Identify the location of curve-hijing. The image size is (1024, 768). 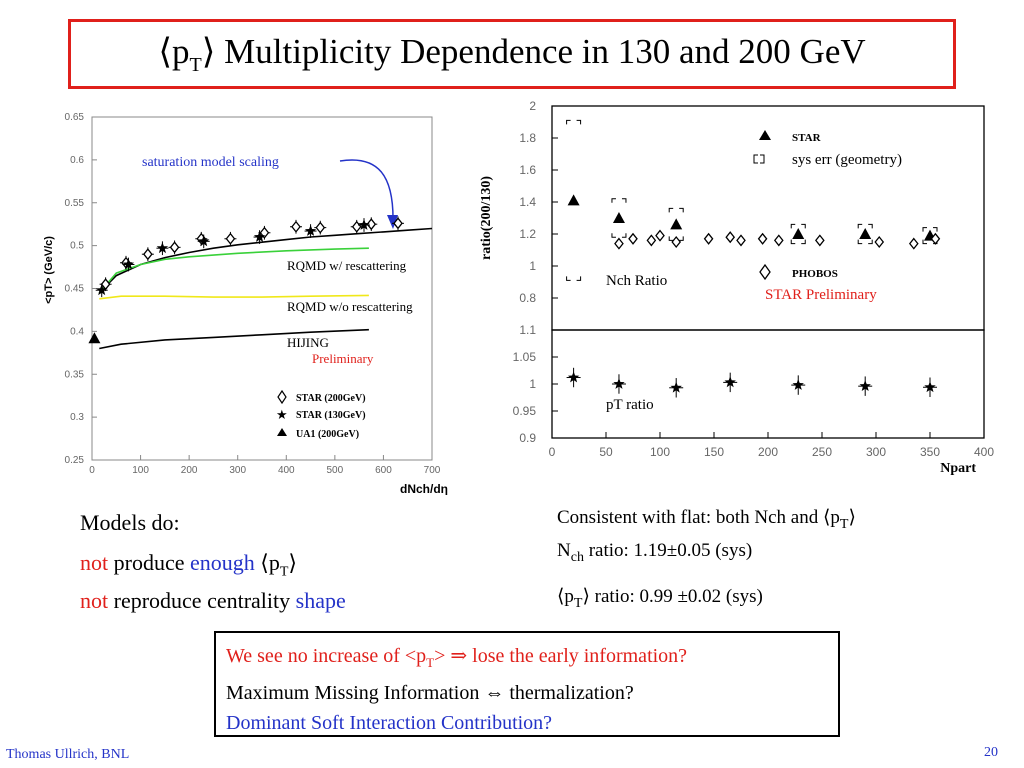
(234, 339).